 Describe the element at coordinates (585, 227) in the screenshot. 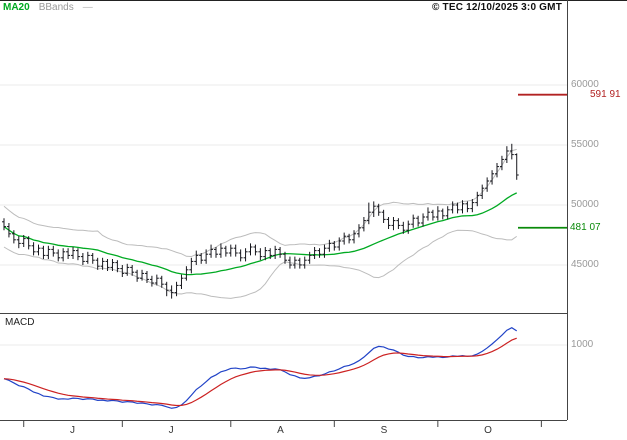

I see `support-price-label: 481 07` at that location.